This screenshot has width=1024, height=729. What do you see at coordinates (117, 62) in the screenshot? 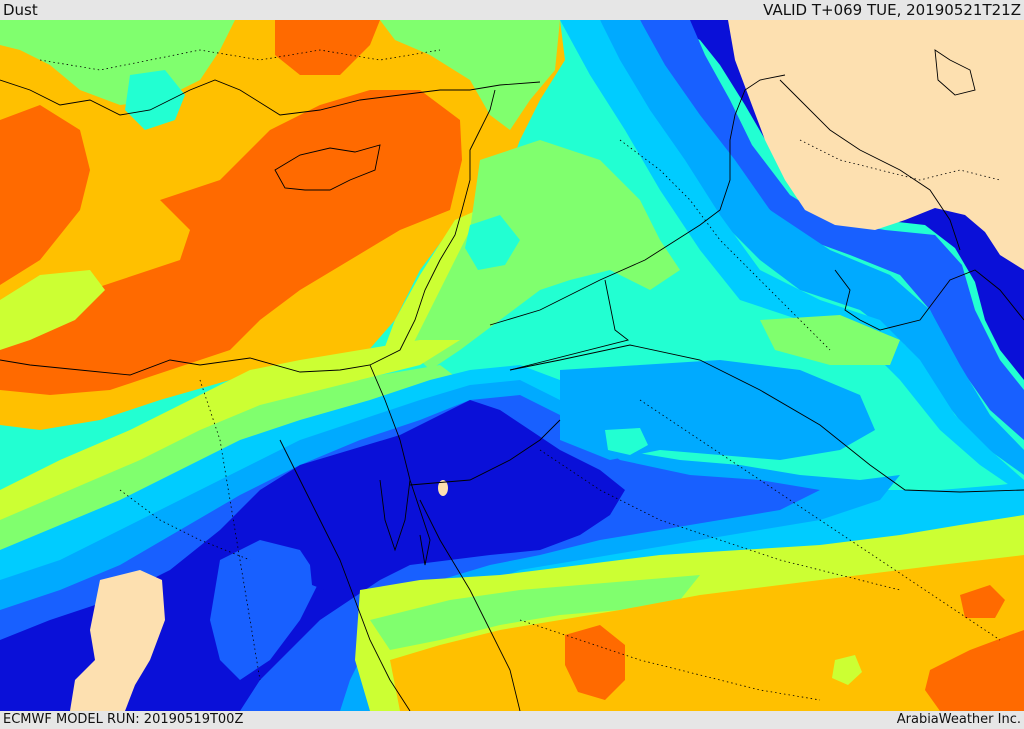
I see `dust-field-green-north` at bounding box center [117, 62].